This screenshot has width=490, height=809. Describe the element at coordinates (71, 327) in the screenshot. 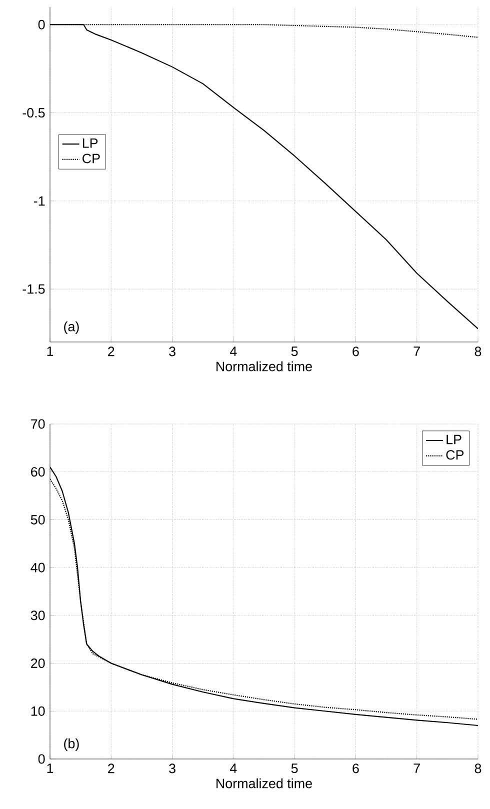

I see `annotation: (a)` at that location.